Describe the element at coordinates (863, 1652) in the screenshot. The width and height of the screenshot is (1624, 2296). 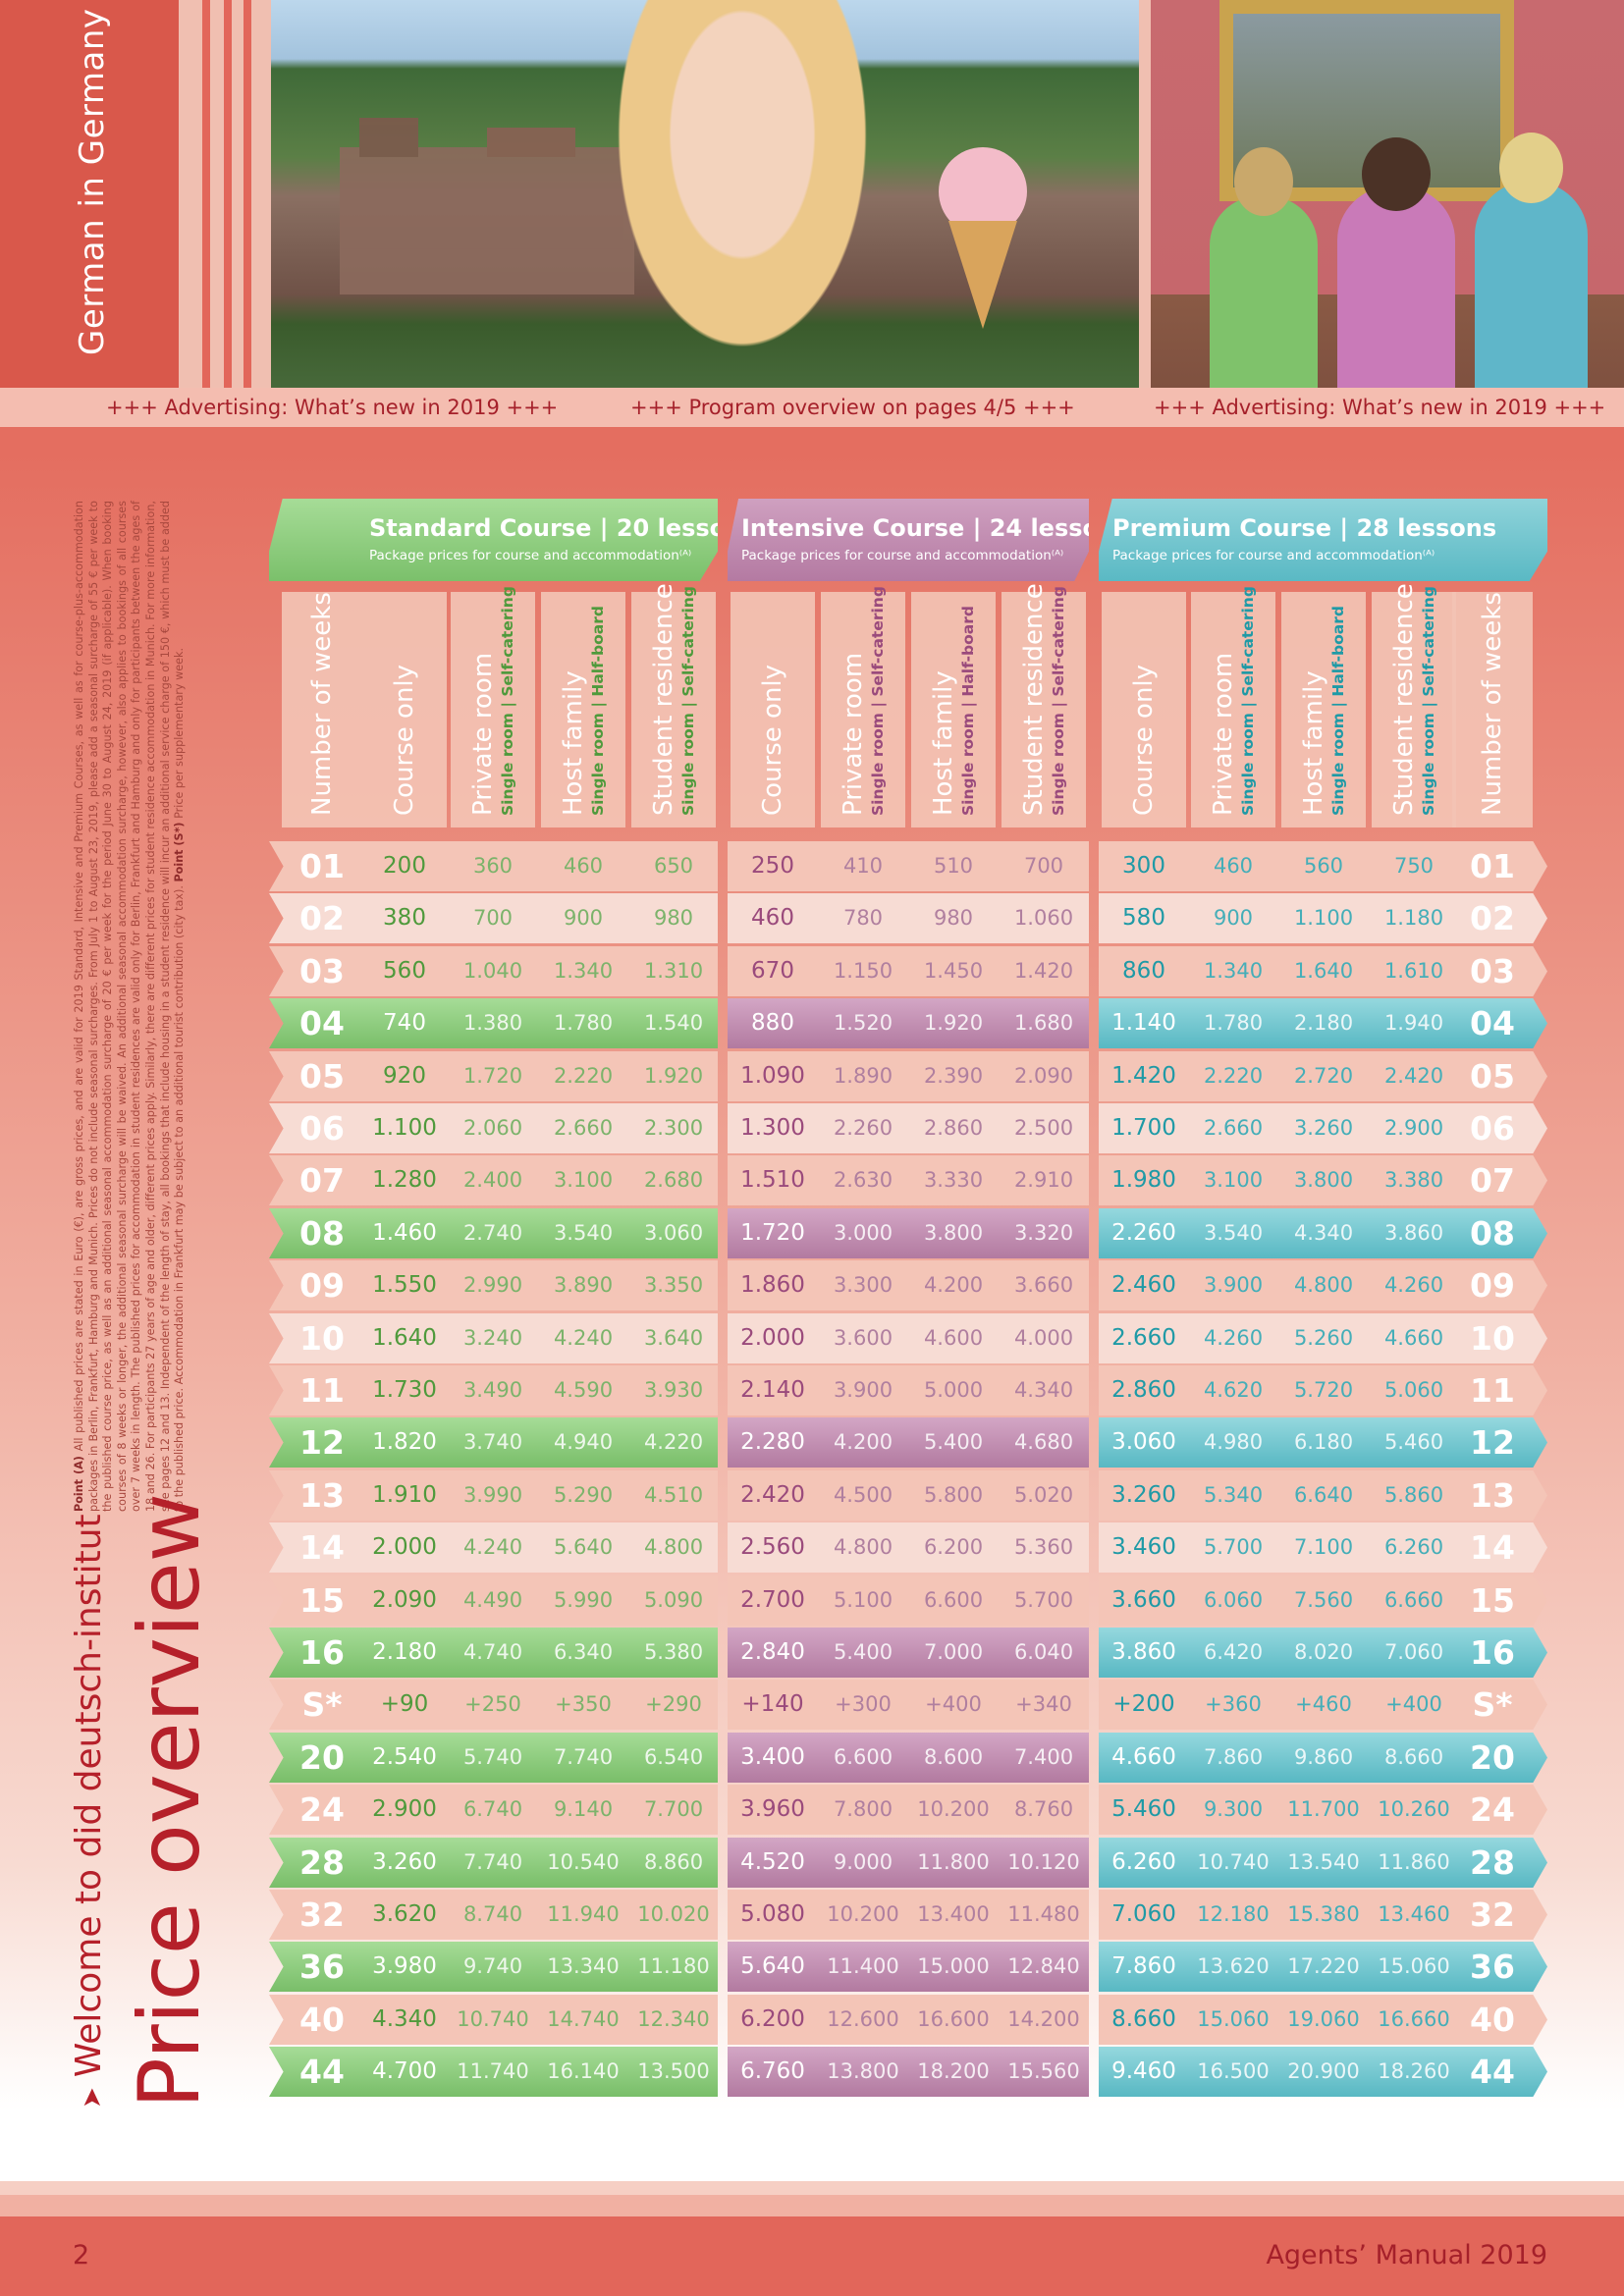
I see `package-price: 5.400` at that location.